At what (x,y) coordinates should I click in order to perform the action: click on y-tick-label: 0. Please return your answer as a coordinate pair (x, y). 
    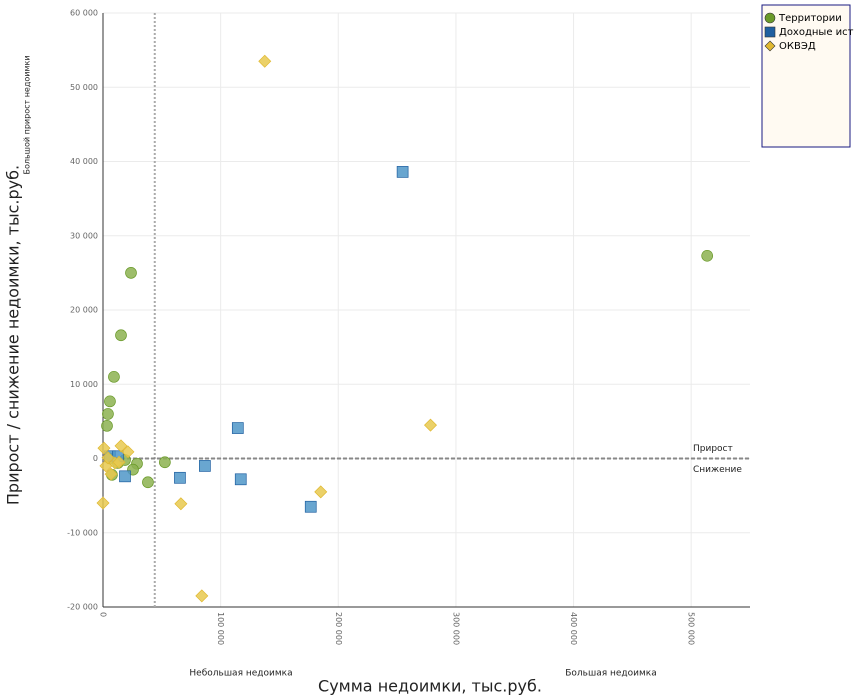
    Looking at the image, I should click on (95, 458).